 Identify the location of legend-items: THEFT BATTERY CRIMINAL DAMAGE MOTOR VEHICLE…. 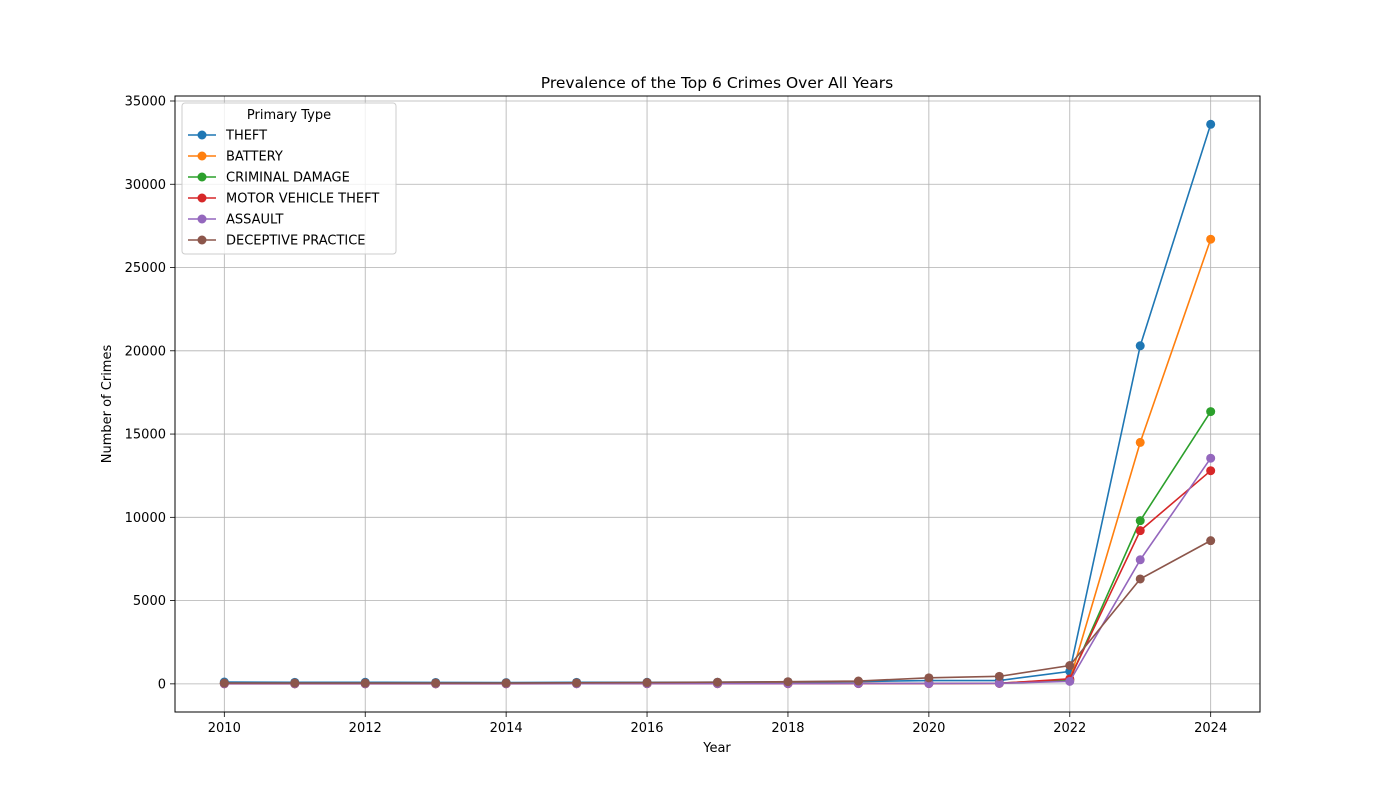
(283, 189).